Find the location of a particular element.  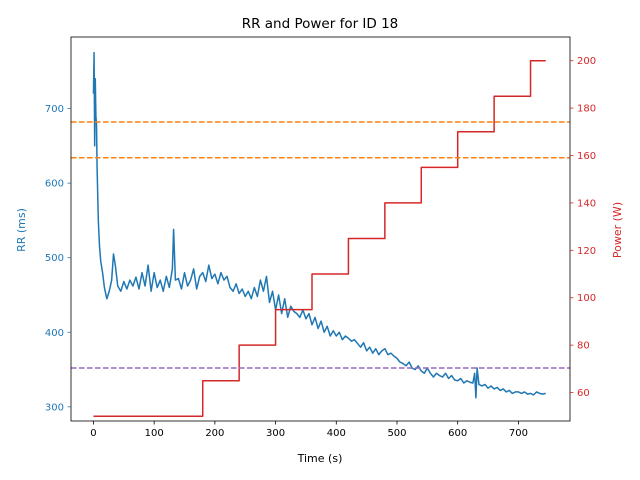

y-left-tick-label: 700 is located at coordinates (54, 109).